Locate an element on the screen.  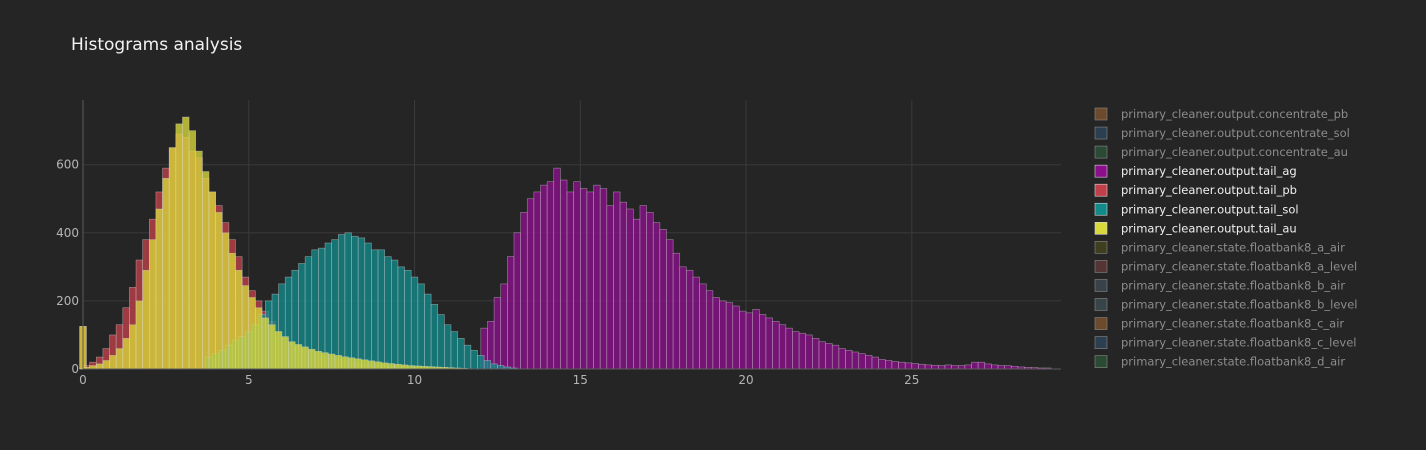
y-tick-label: 200 is located at coordinates (67, 301).